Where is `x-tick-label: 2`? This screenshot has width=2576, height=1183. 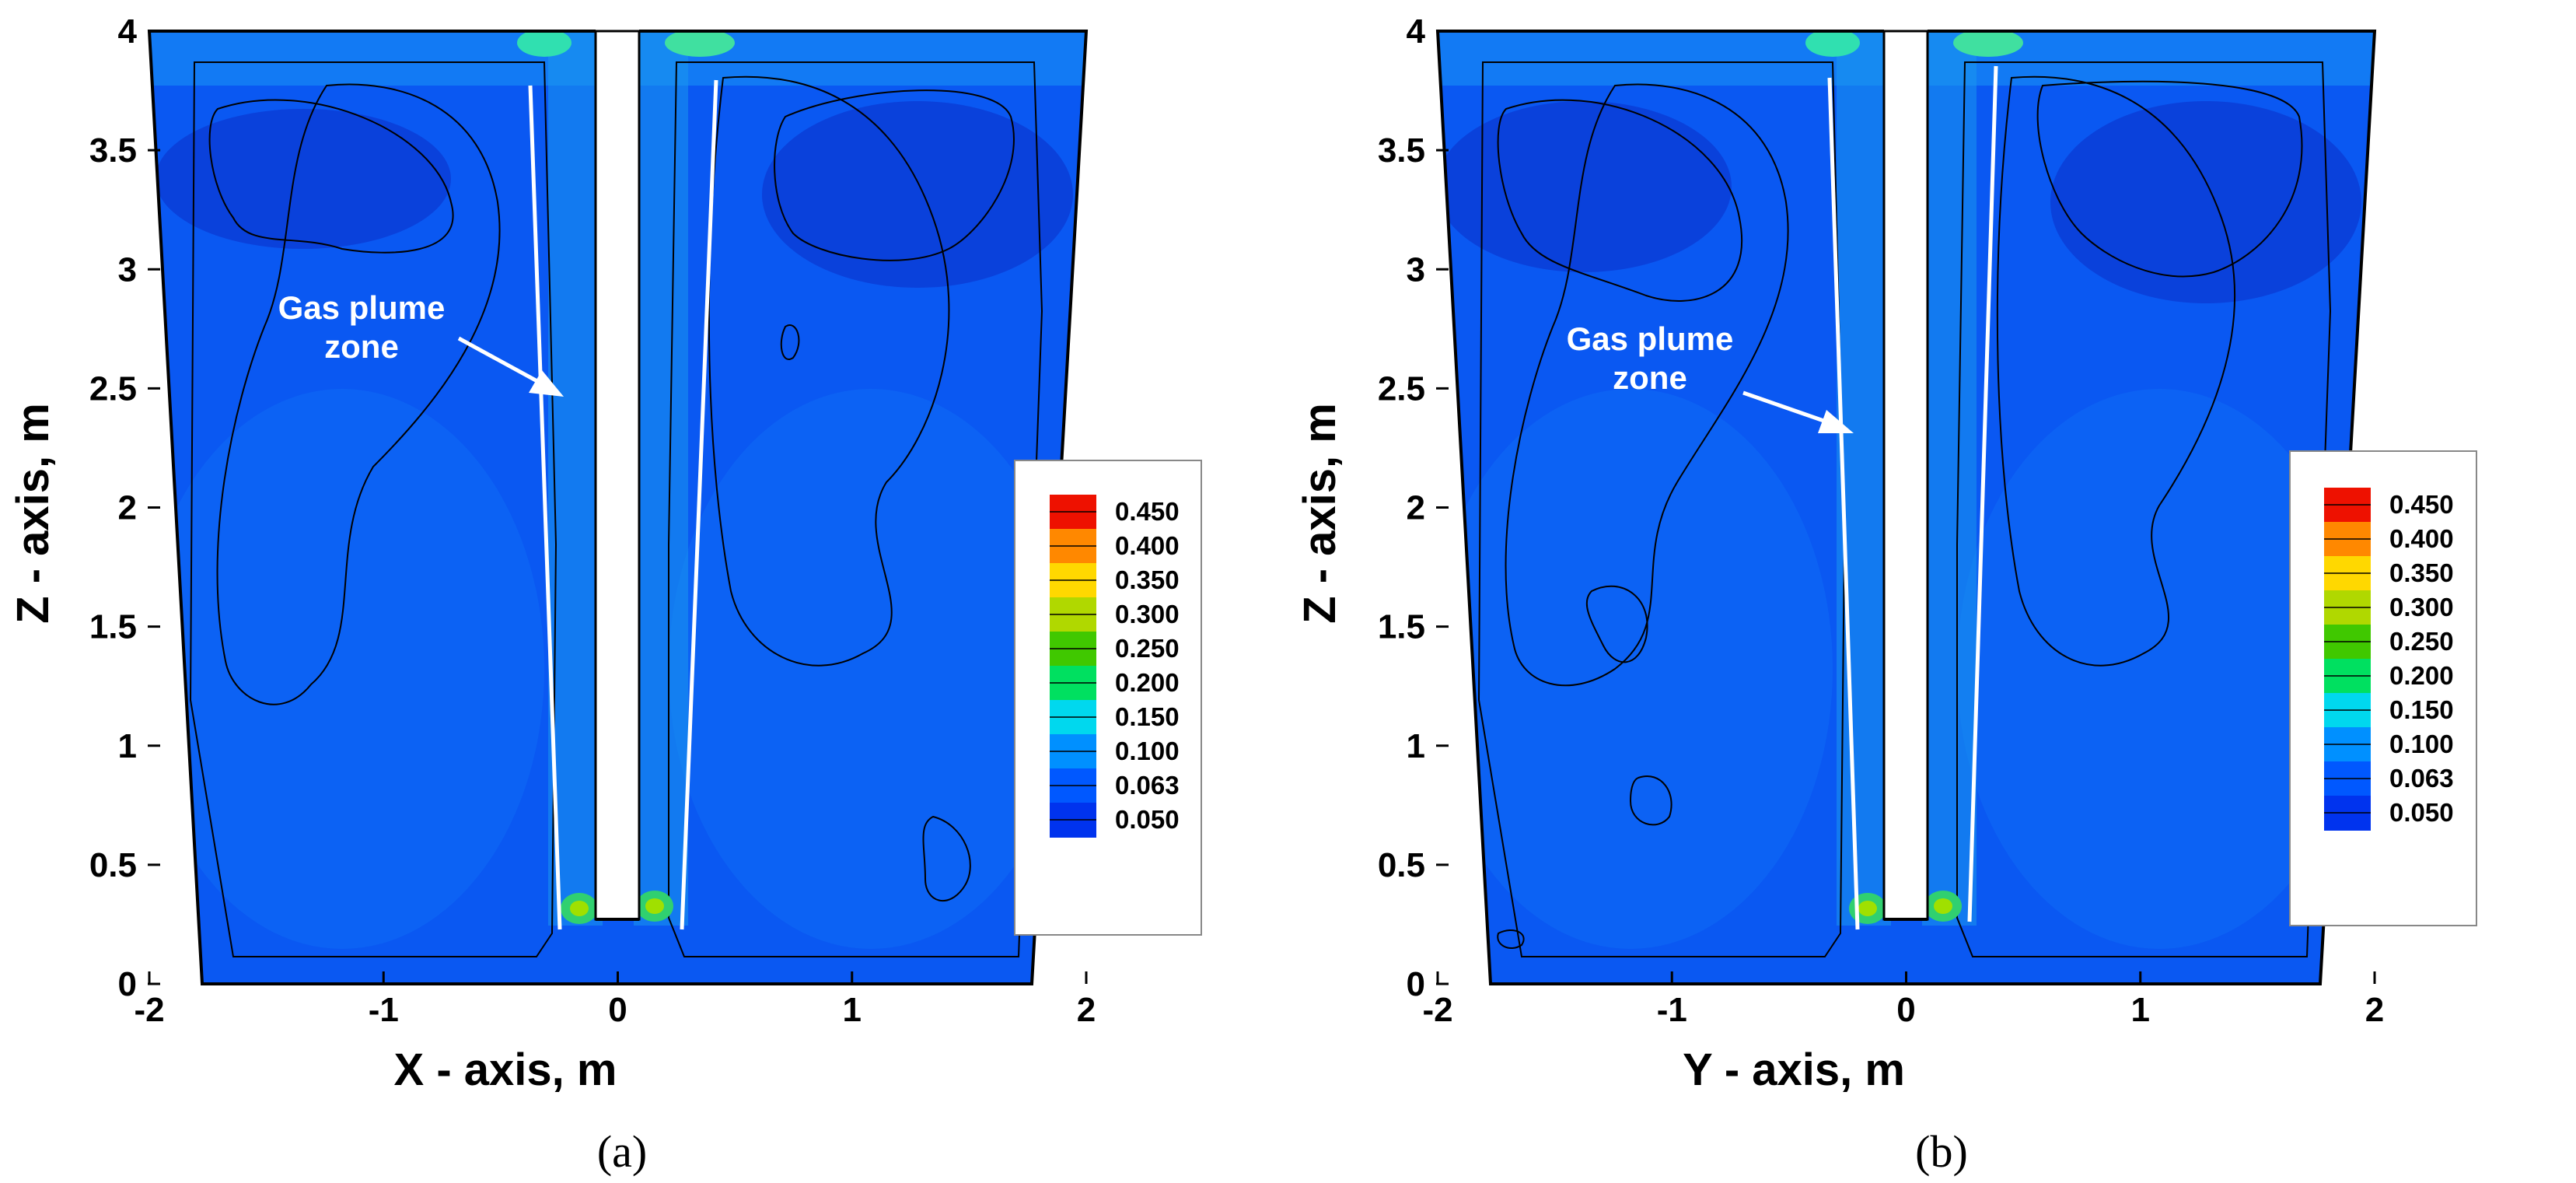
x-tick-label: 2 is located at coordinates (2374, 1010).